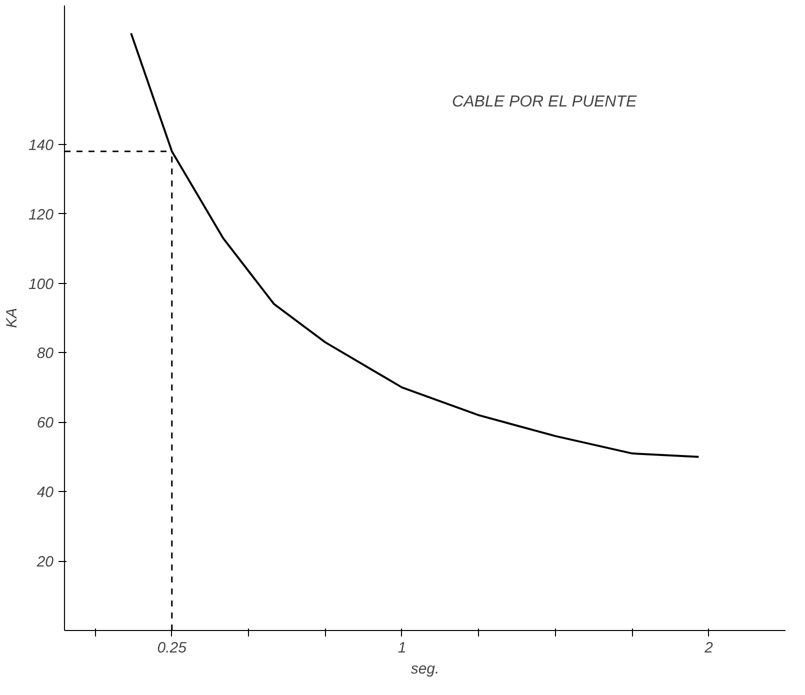 The width and height of the screenshot is (805, 695). I want to click on annotation: CABLE POR EL PUENTE, so click(545, 102).